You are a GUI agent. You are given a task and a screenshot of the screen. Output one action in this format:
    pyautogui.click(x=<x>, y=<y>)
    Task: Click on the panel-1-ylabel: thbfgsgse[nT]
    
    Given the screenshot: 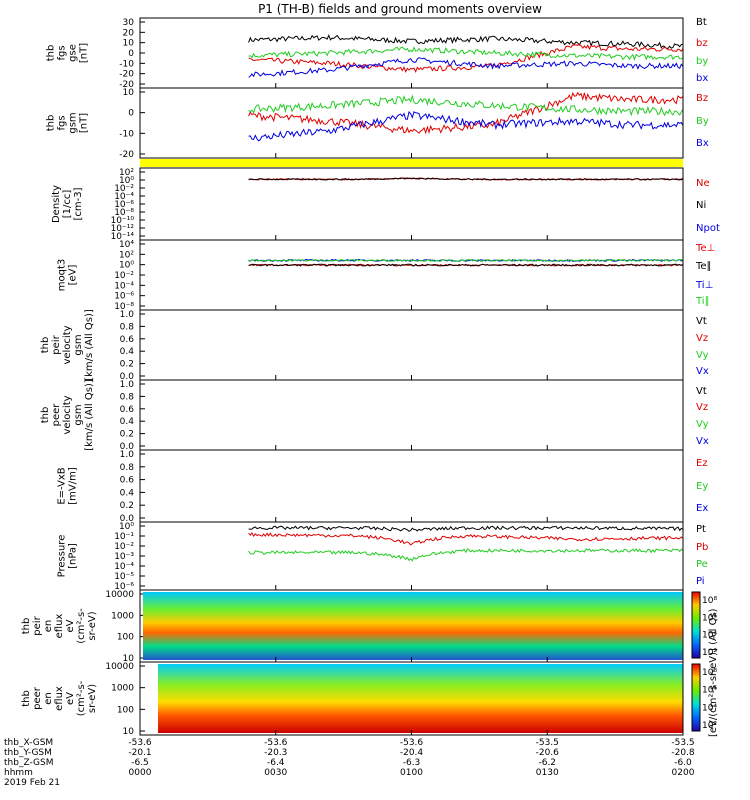 What is the action you would take?
    pyautogui.click(x=68, y=53)
    